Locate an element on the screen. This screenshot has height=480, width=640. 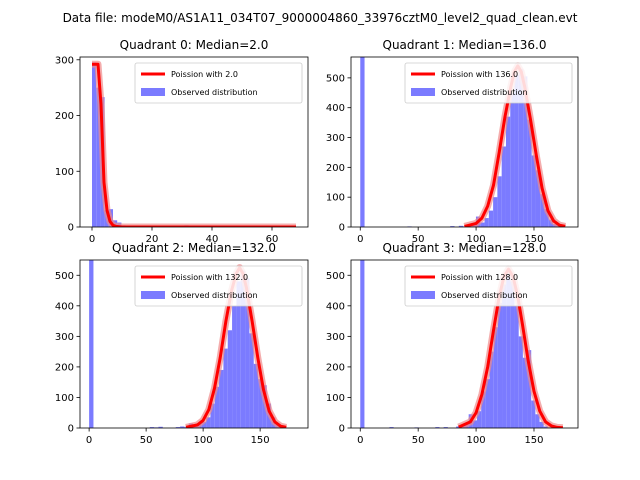
quadrant-3-histogram is located at coordinates (454, 344).